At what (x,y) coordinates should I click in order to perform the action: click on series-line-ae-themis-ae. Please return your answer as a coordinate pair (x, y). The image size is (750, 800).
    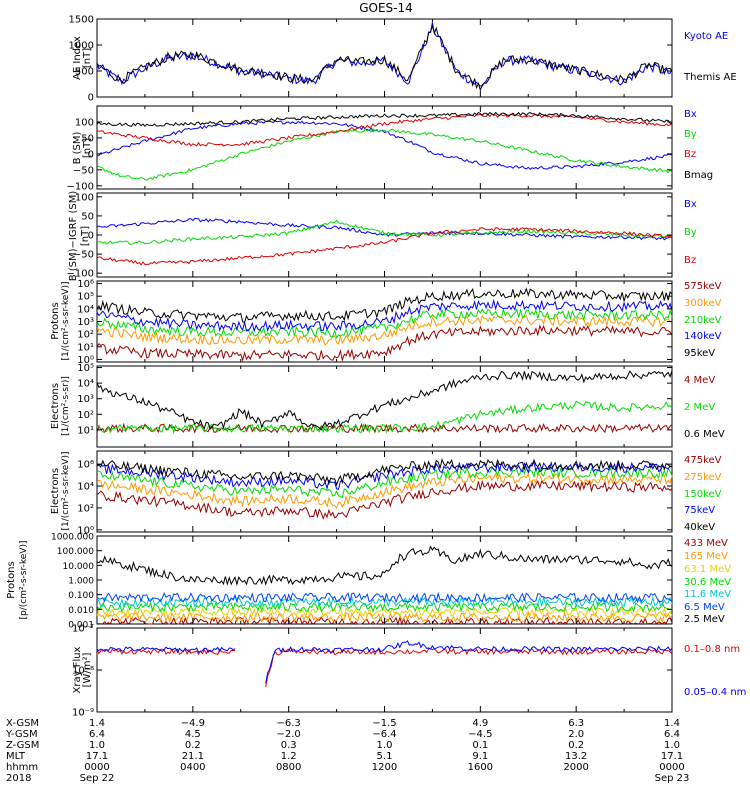
    Looking at the image, I should click on (384, 57).